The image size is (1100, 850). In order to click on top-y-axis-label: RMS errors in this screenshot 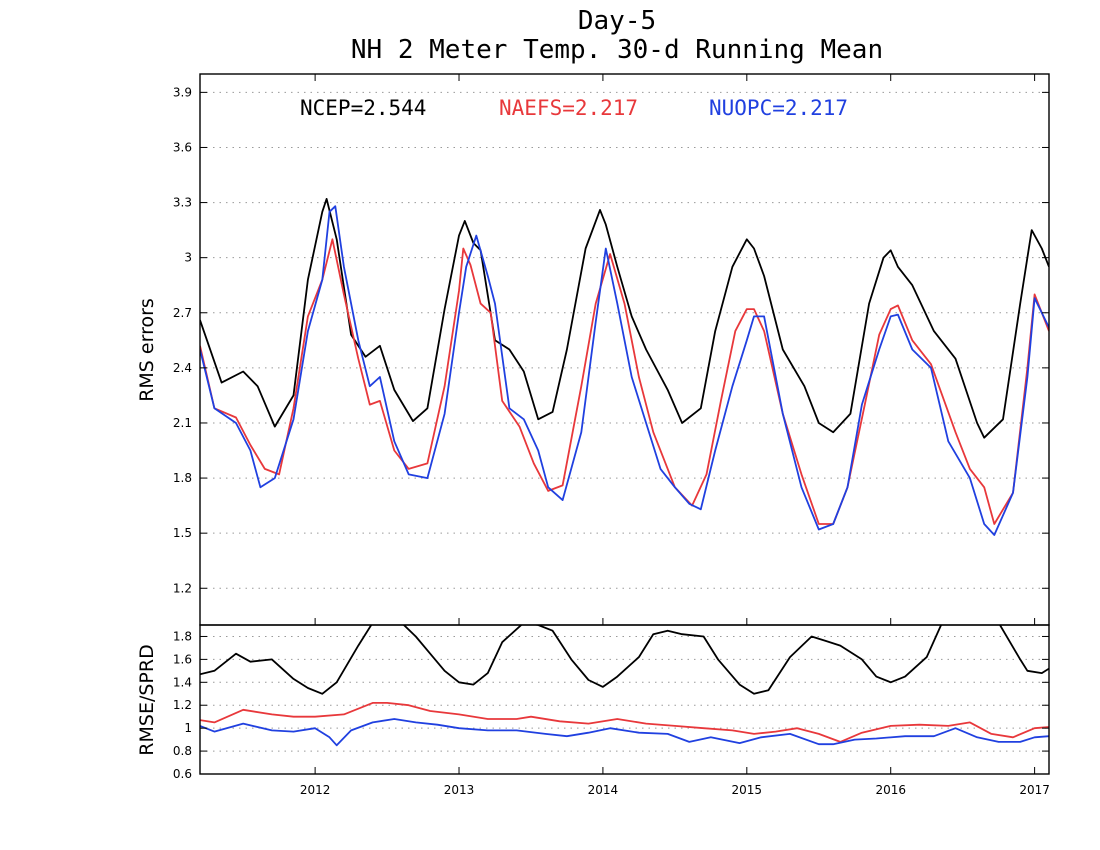, I will do `click(147, 350)`.